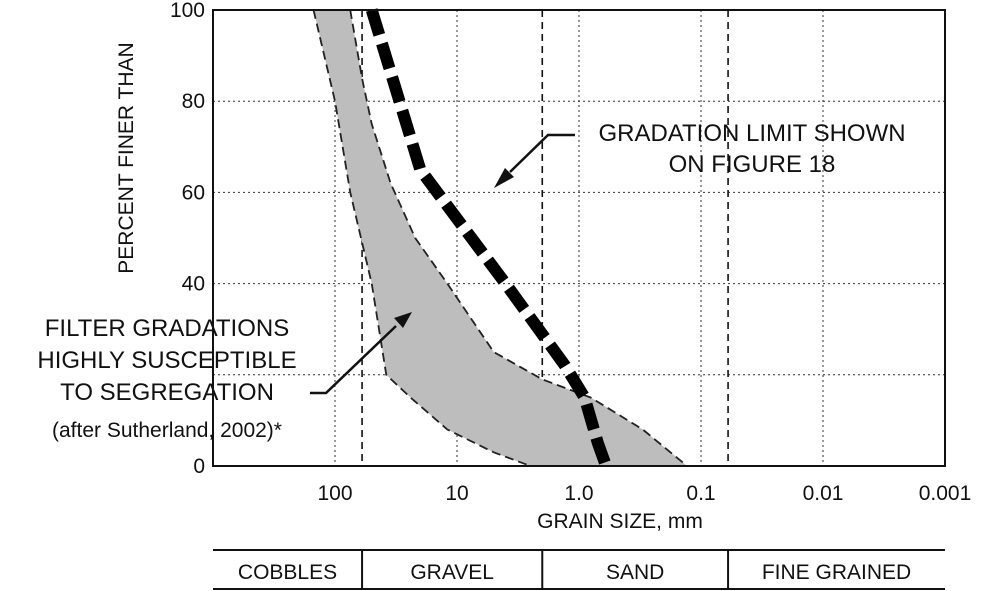  Describe the element at coordinates (167, 392) in the screenshot. I see `band-annotation-line: TO SEGREGATION` at that location.